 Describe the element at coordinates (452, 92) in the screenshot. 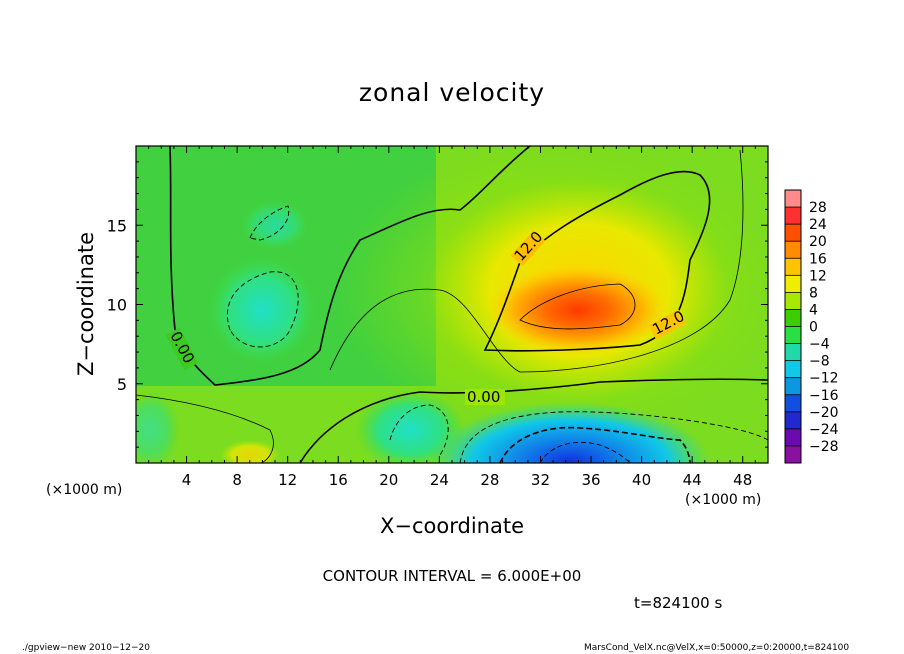

I see `chart-title: zonal velocity` at that location.